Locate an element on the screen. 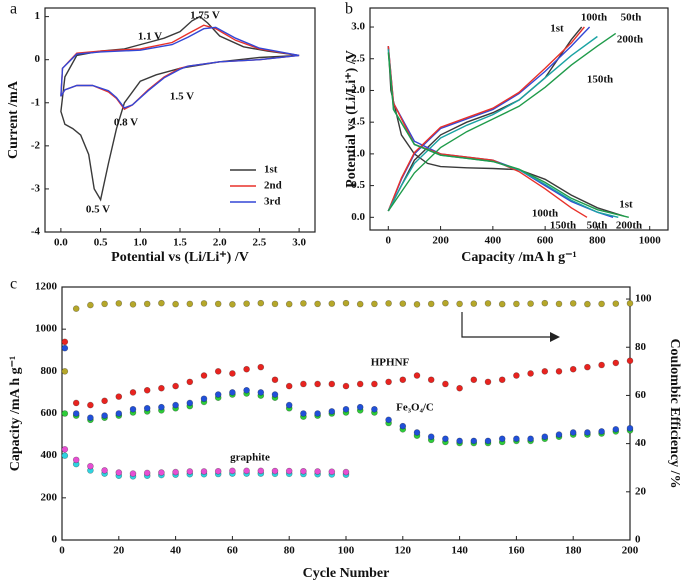 This screenshot has height=585, width=685. panel-label: b is located at coordinates (349, 9).